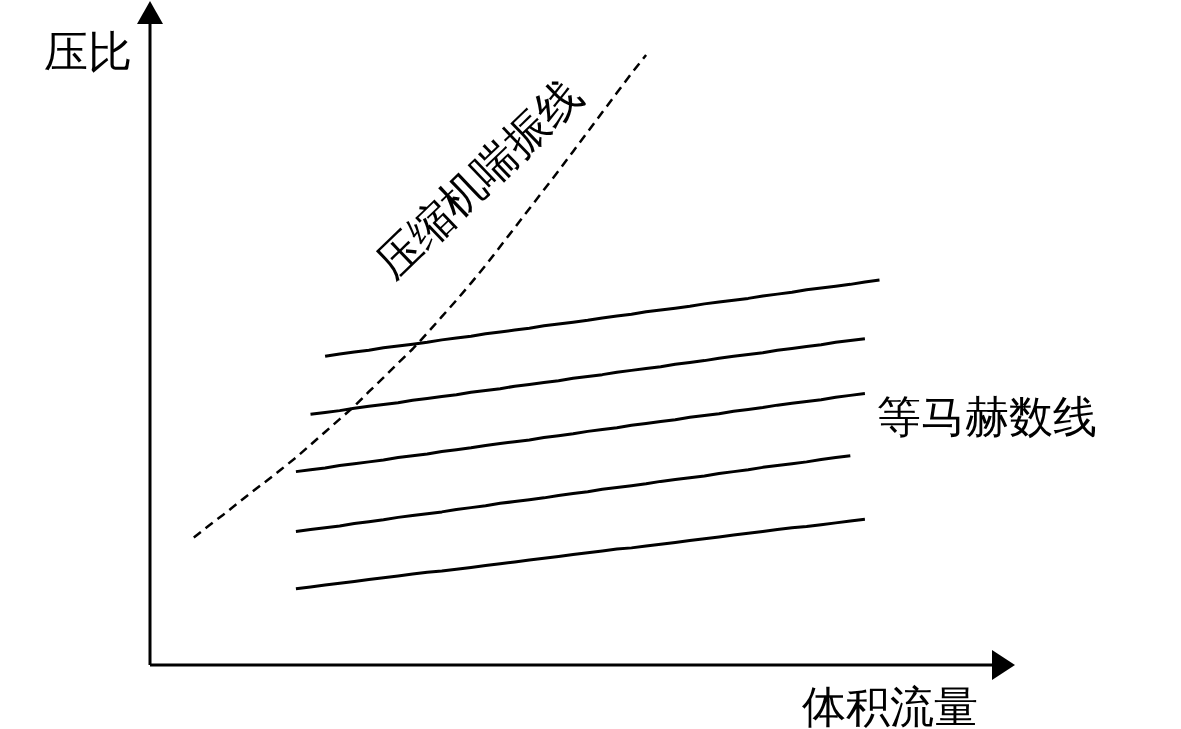  I want to click on series-label: 等马赫数线, so click(986, 418).